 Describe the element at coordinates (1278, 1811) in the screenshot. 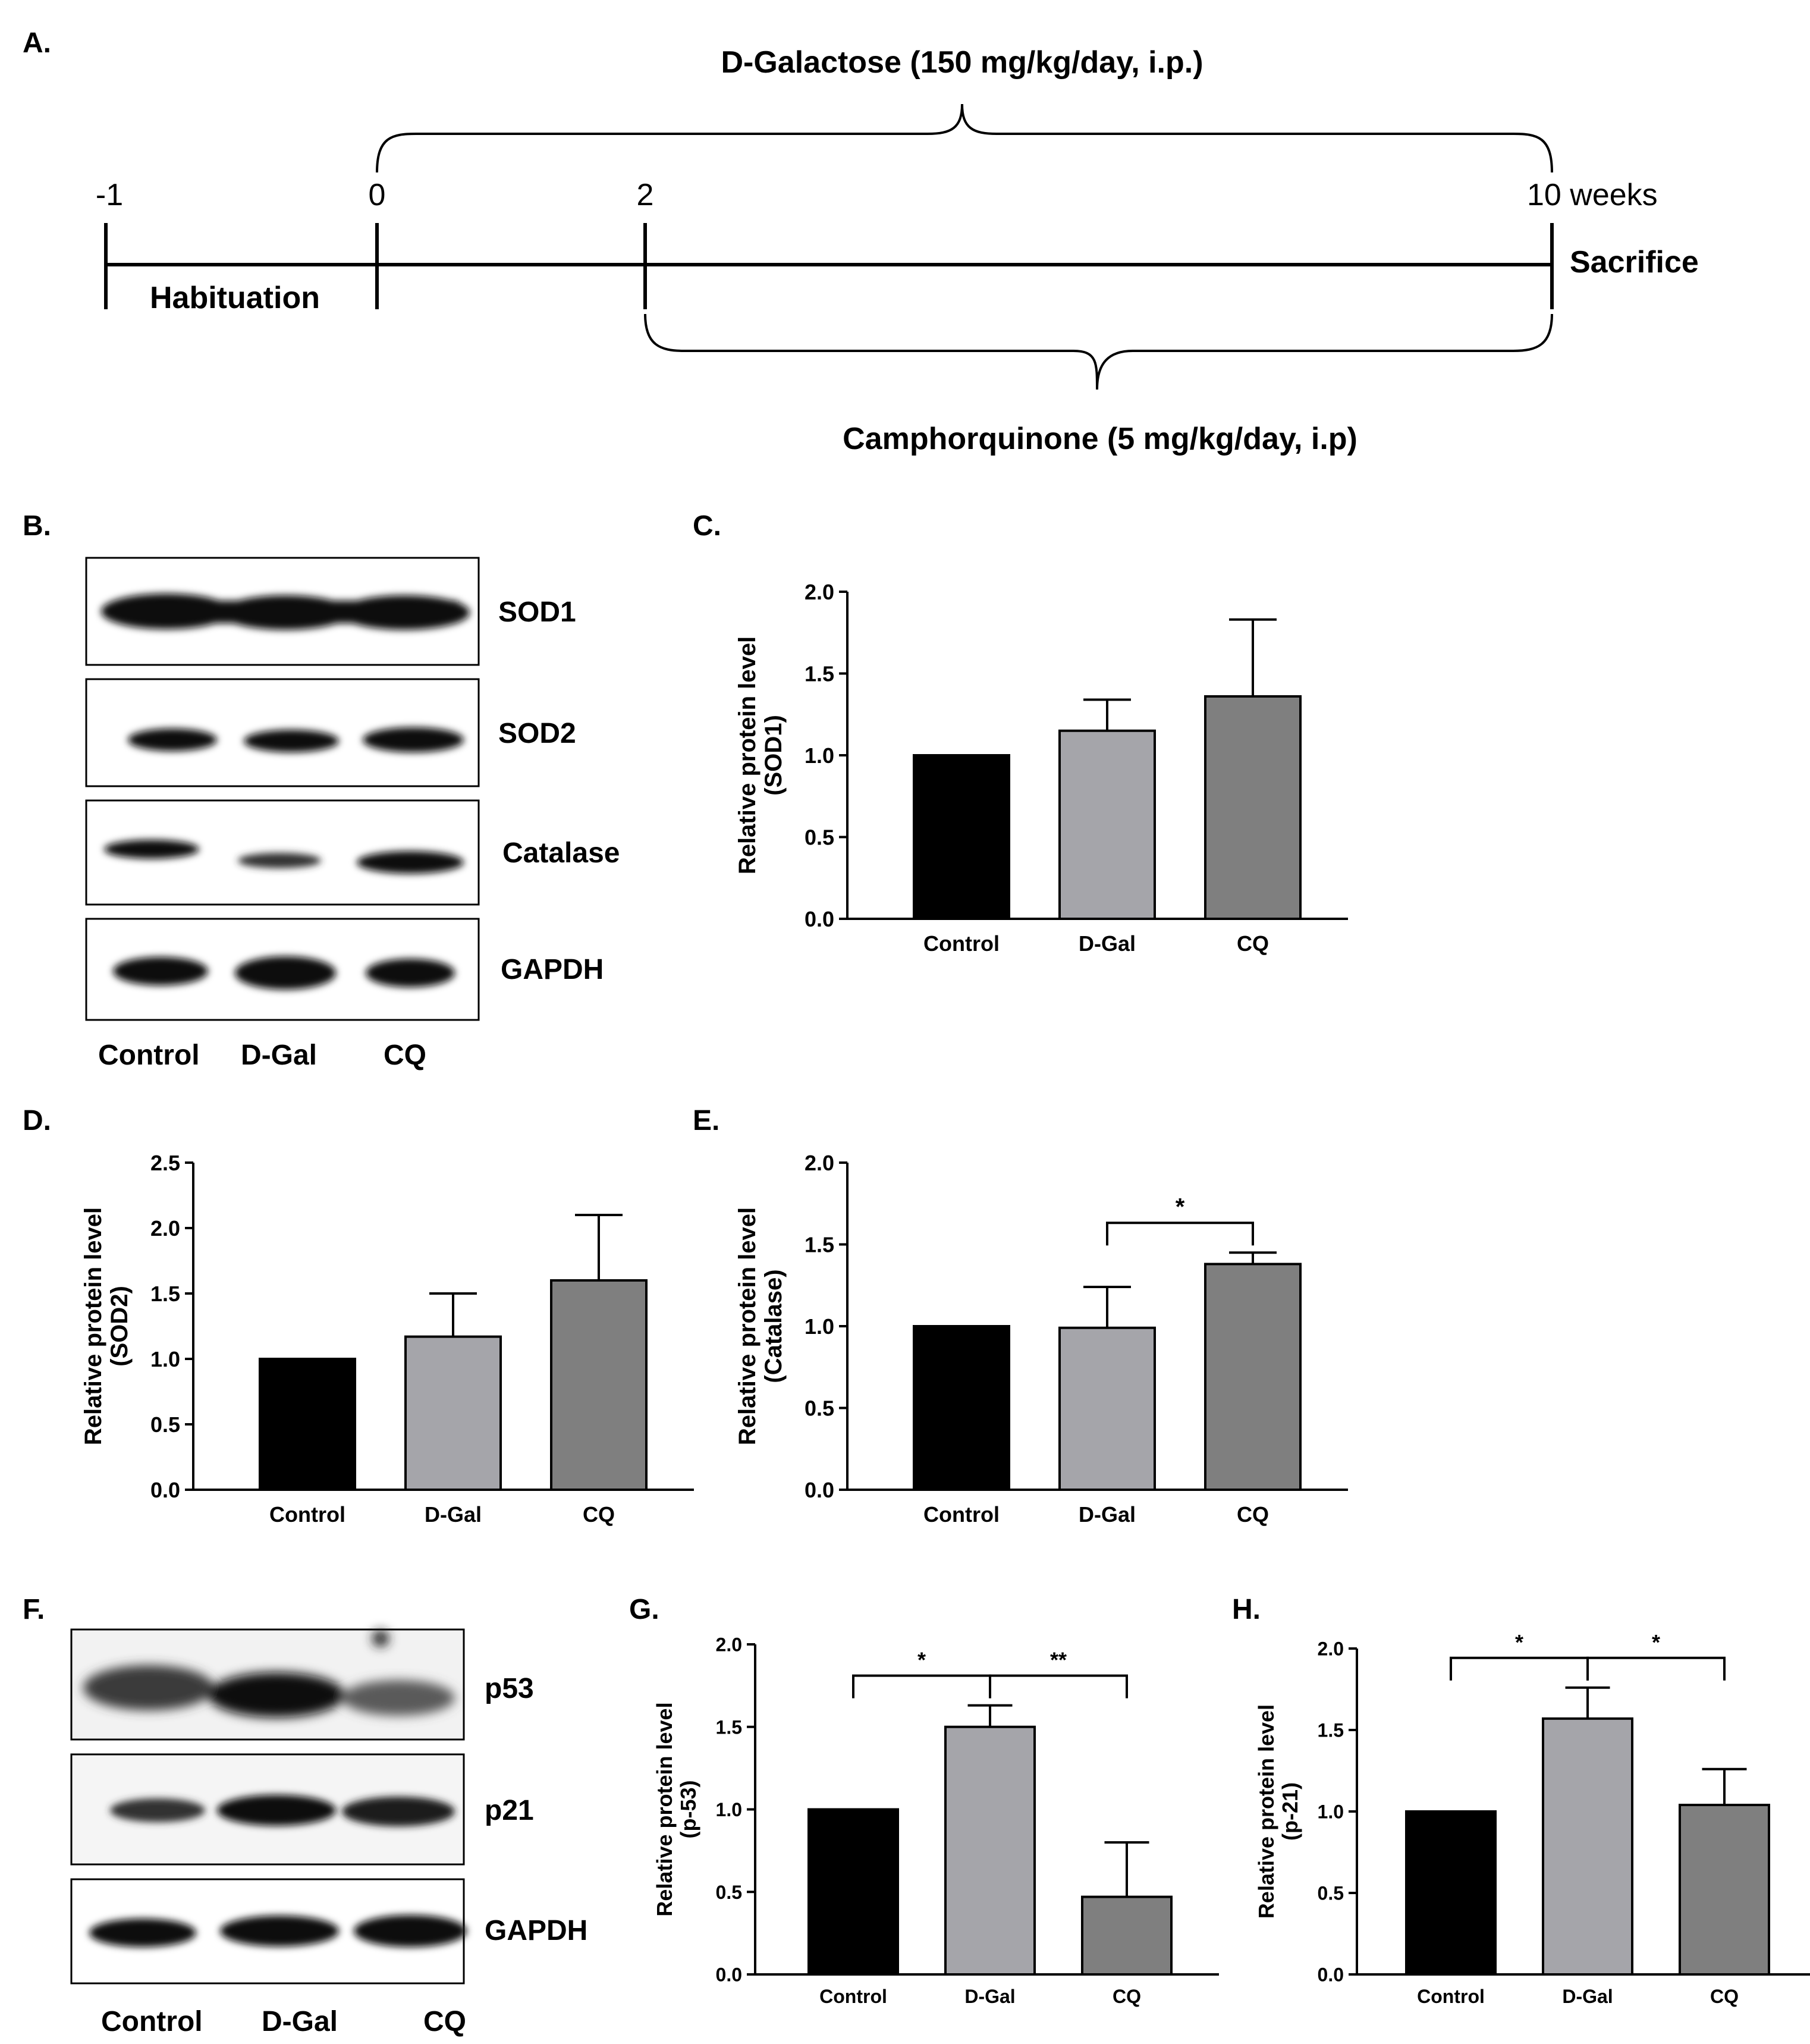

I see `y-axis-label-h: Relative protein level(p-21)` at that location.